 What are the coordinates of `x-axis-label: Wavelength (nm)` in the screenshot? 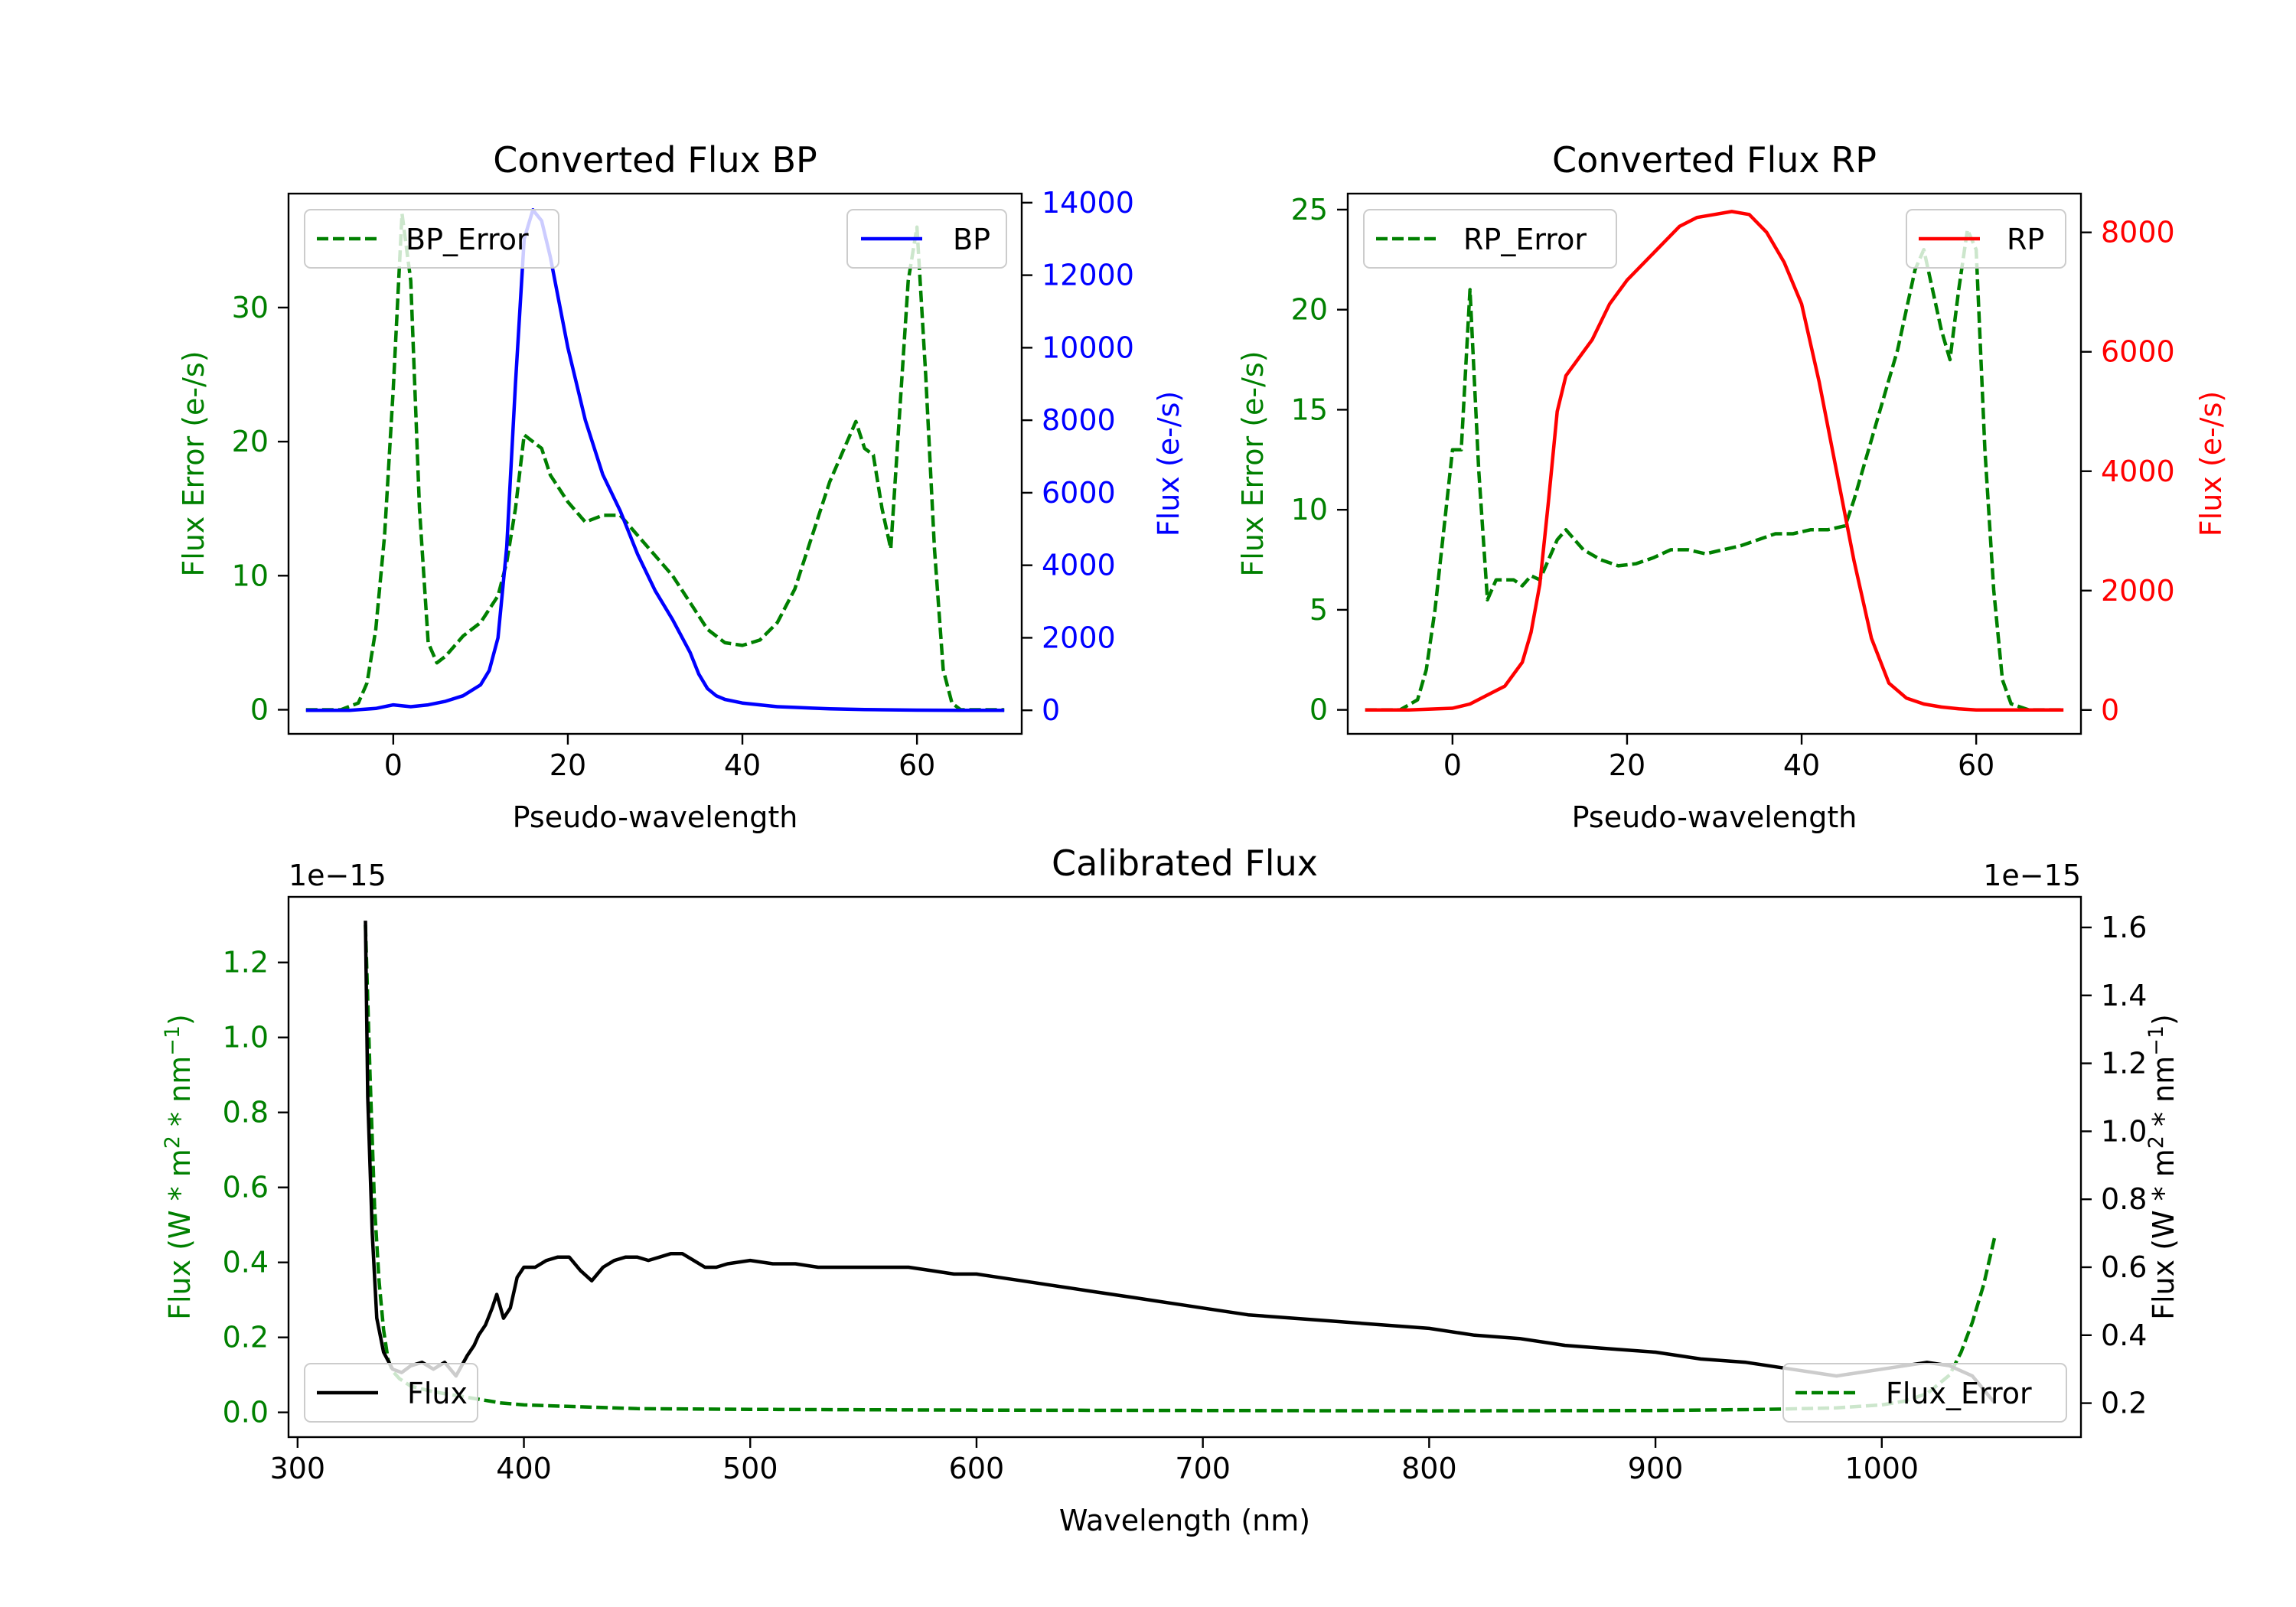 It's located at (1184, 1520).